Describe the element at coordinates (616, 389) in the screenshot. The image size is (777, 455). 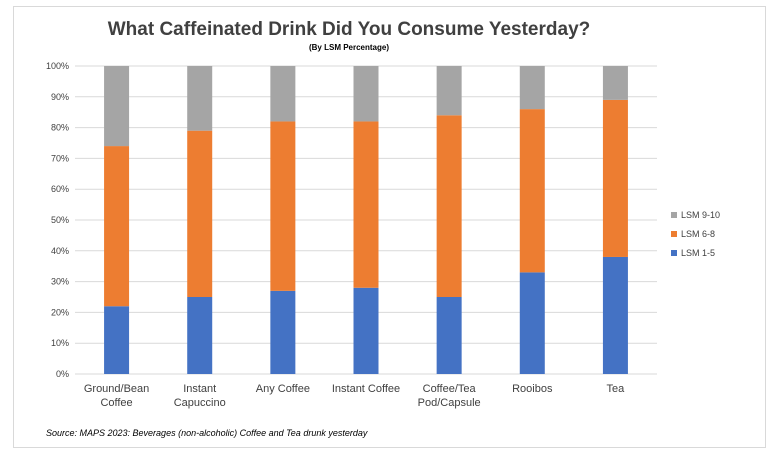
I see `x-category-label: Tea` at that location.